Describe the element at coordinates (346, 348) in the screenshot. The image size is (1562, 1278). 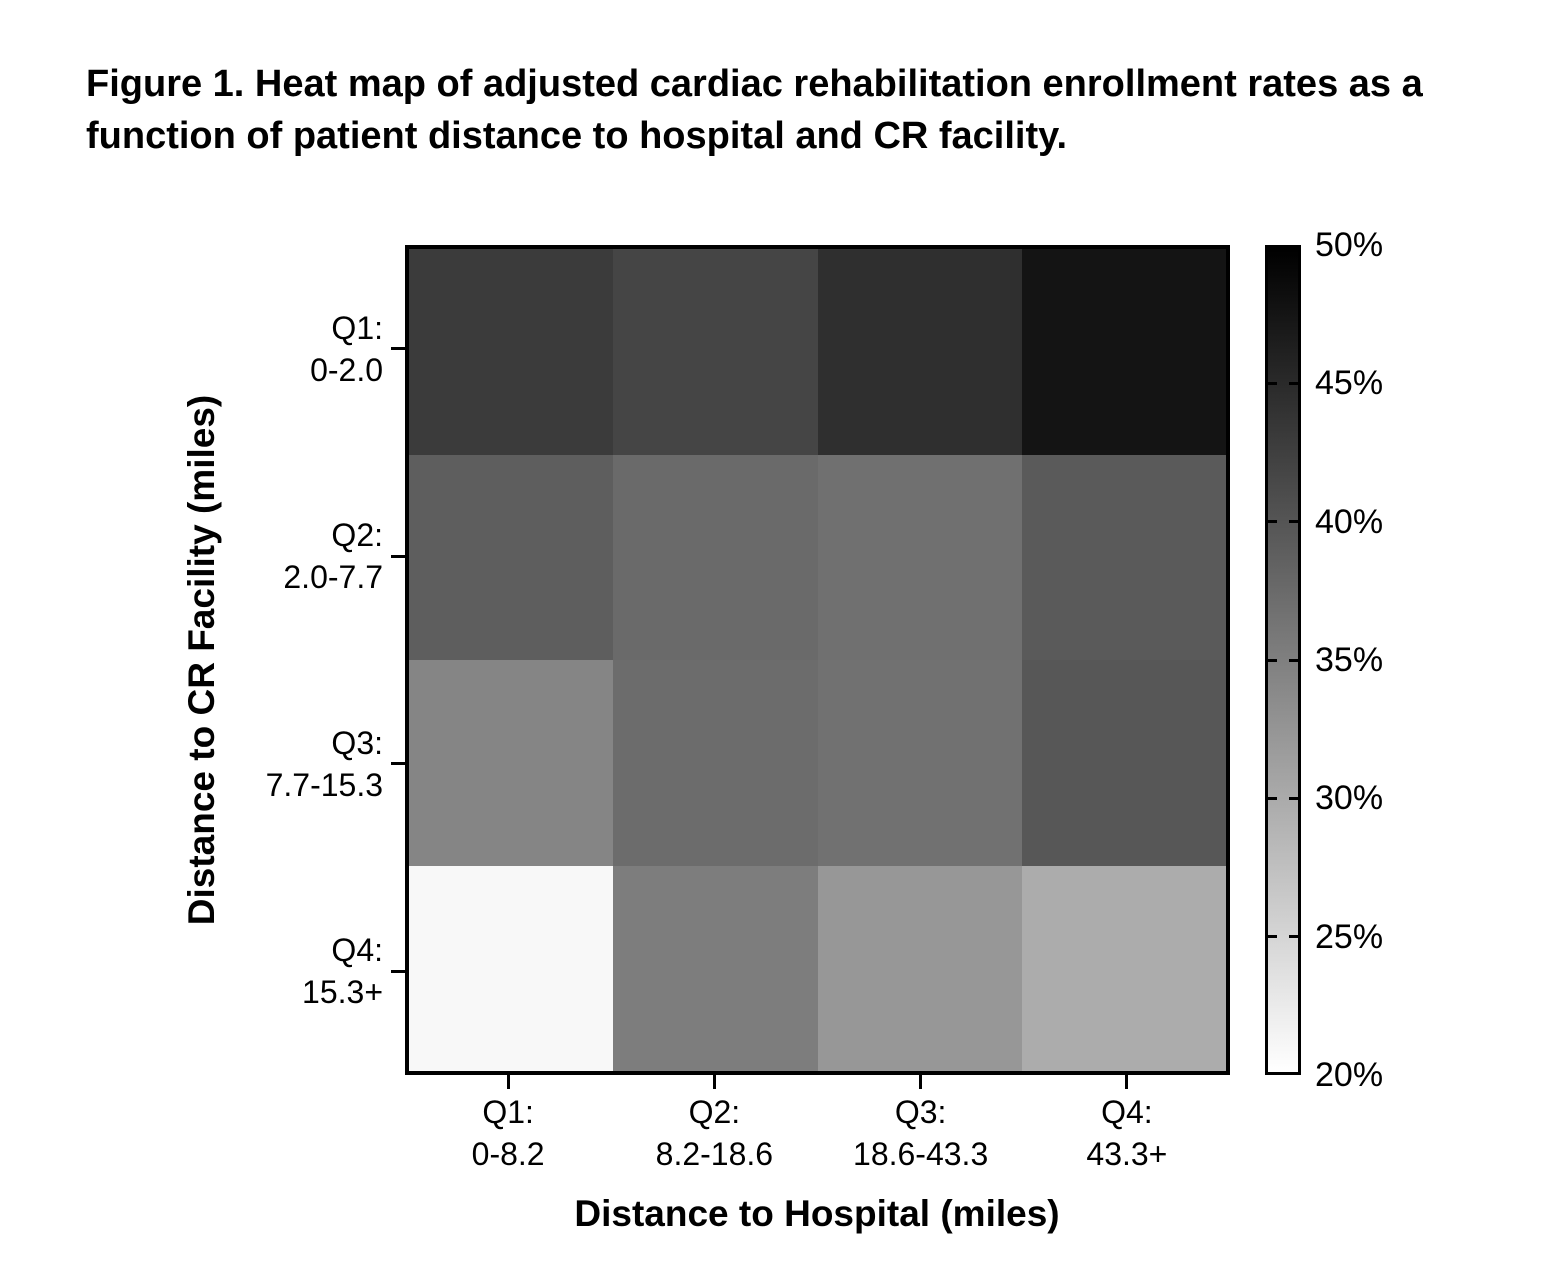
I see `y-tick-label-1: Q1: 0-2.0` at that location.